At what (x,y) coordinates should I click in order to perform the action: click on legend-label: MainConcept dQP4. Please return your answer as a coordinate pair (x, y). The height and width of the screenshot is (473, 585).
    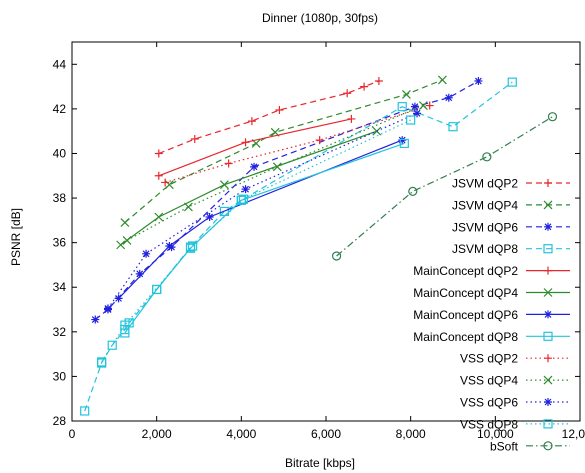
    Looking at the image, I should click on (465, 293).